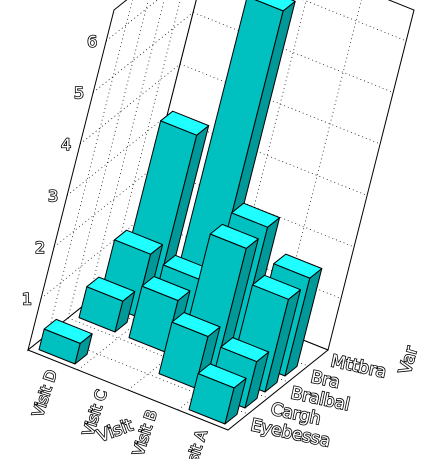 This screenshot has width=439, height=459. I want to click on x-gridline-floor, so click(128, 330).